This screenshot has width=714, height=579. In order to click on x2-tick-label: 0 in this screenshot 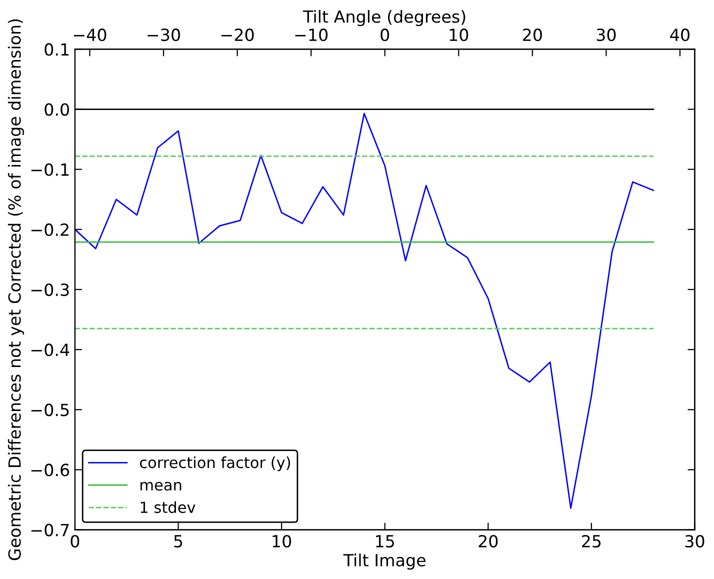, I will do `click(385, 35)`.